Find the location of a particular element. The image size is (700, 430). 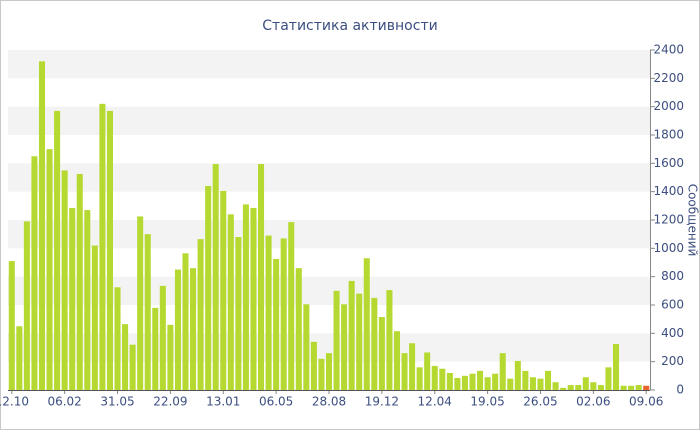

y-tick-label: 2000 is located at coordinates (668, 106).